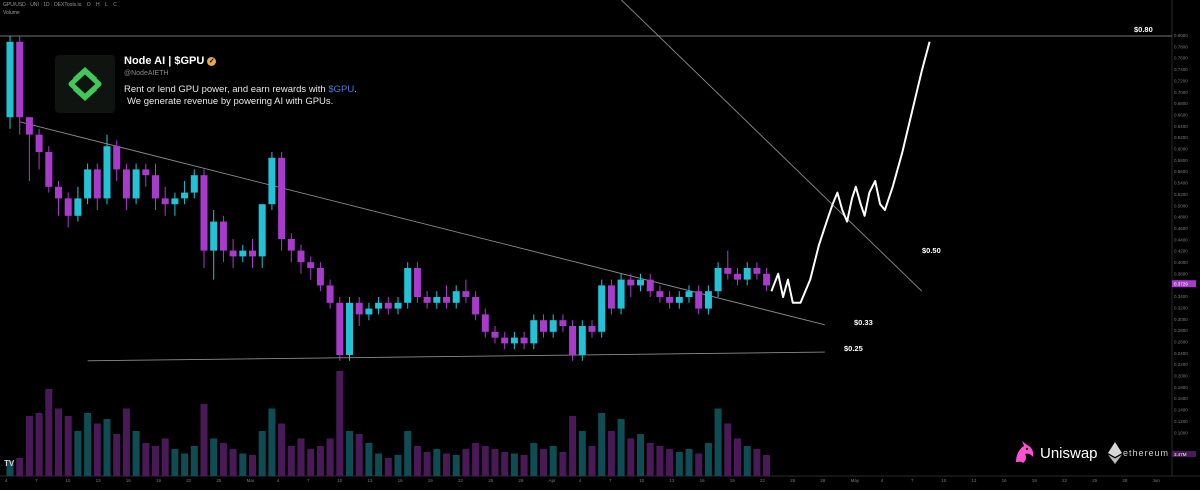 Image resolution: width=1200 pixels, height=490 pixels. I want to click on y-tick-label: 0.3800, so click(1181, 273).